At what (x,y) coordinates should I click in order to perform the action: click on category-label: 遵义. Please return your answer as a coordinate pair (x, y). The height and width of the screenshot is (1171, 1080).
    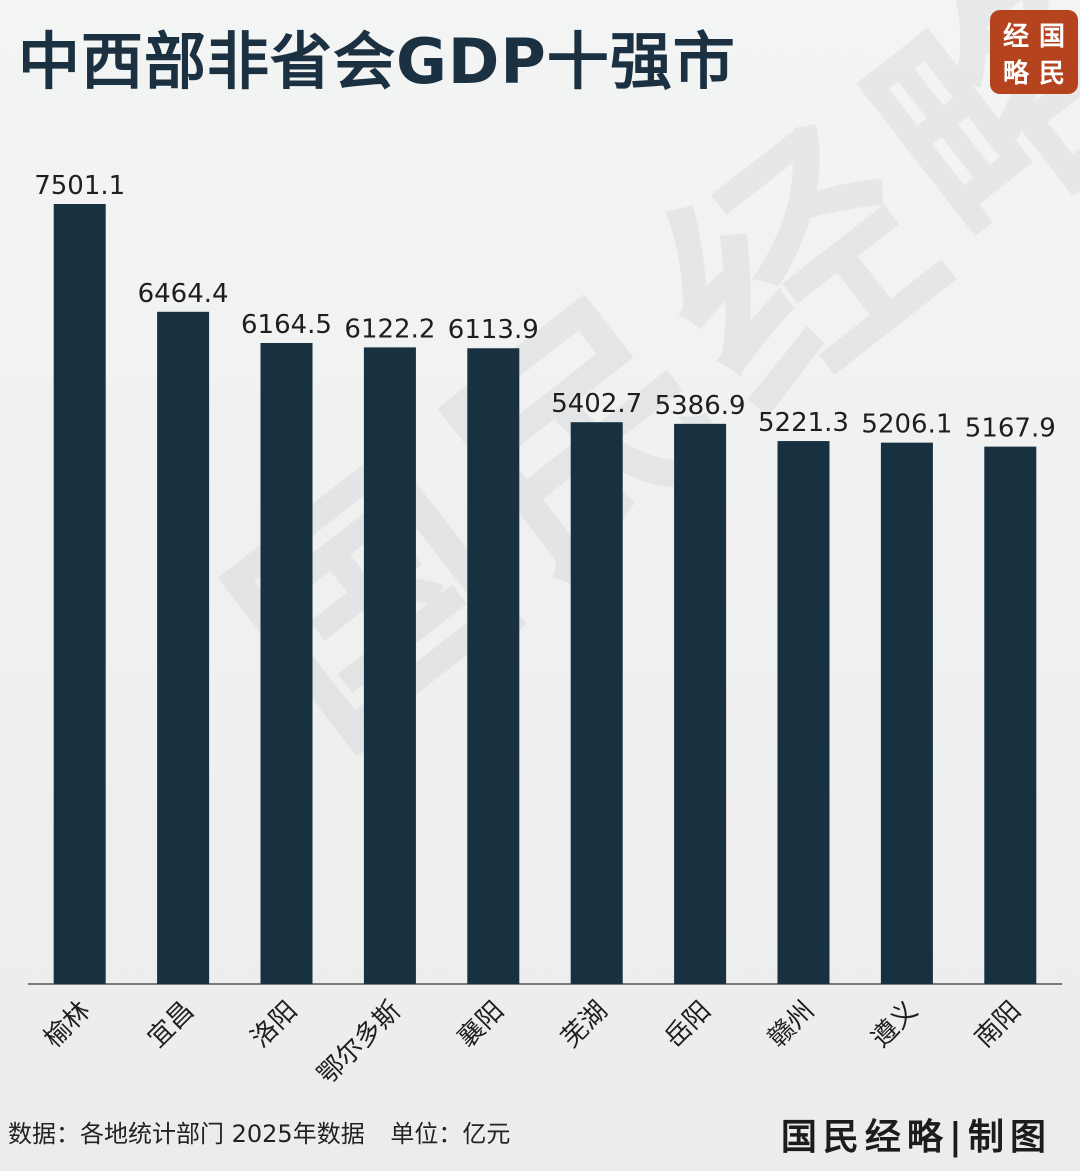
    Looking at the image, I should click on (895, 1025).